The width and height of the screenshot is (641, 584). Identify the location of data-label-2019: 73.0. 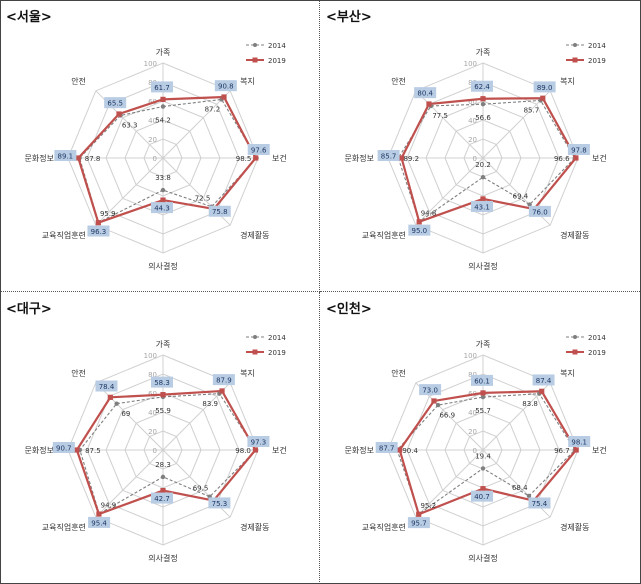
(430, 391).